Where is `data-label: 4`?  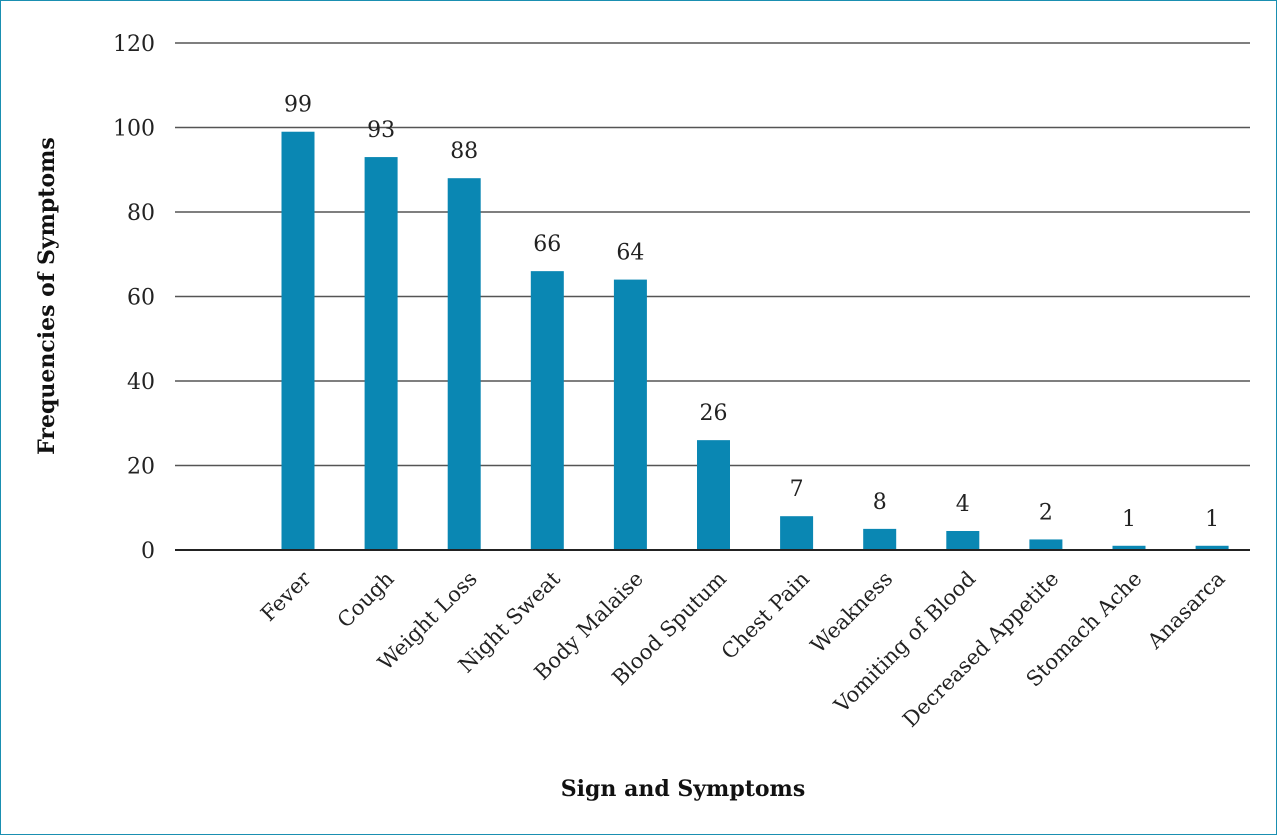
data-label: 4 is located at coordinates (963, 504).